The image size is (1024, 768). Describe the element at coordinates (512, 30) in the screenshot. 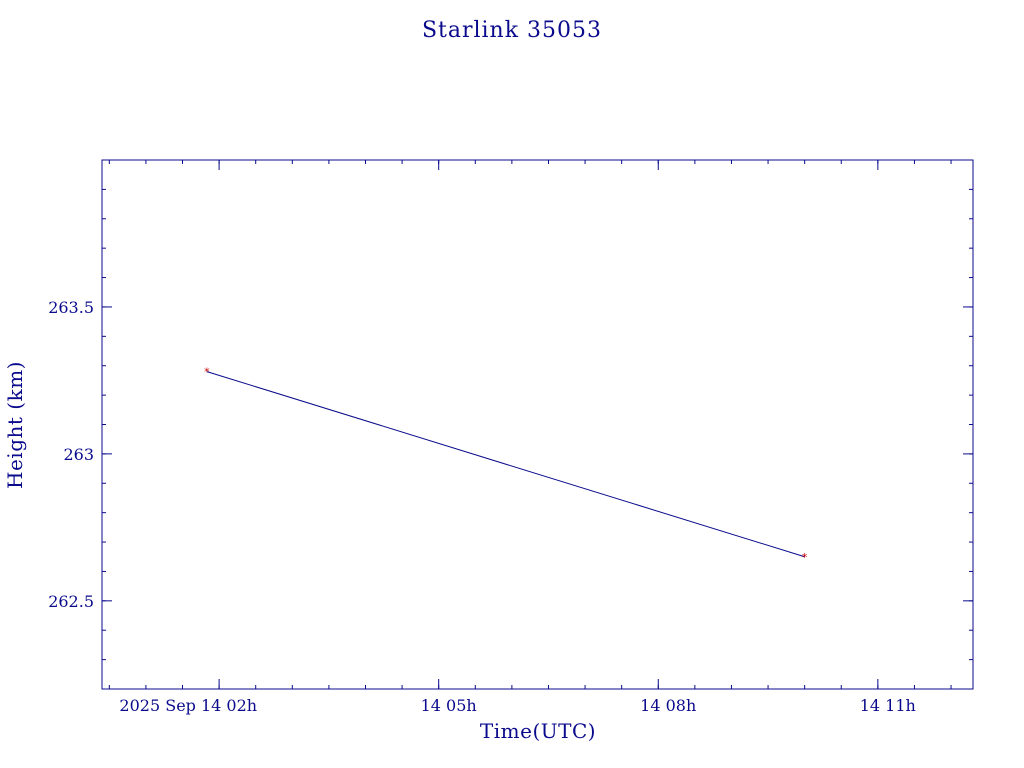

I see `chart-title: Starlink 35053` at that location.